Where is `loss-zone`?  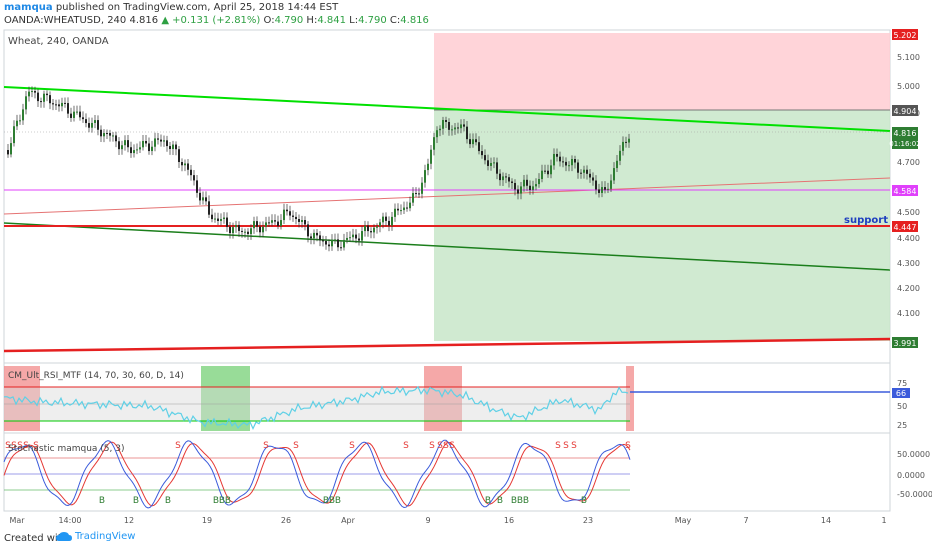
loss-zone is located at coordinates (662, 71).